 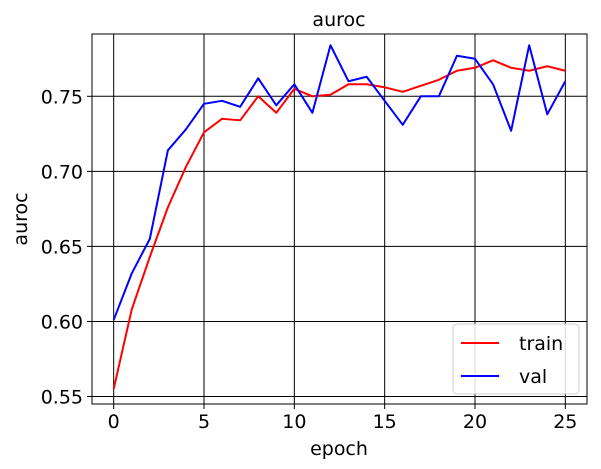 I want to click on legend-label-val: val, so click(x=533, y=377).